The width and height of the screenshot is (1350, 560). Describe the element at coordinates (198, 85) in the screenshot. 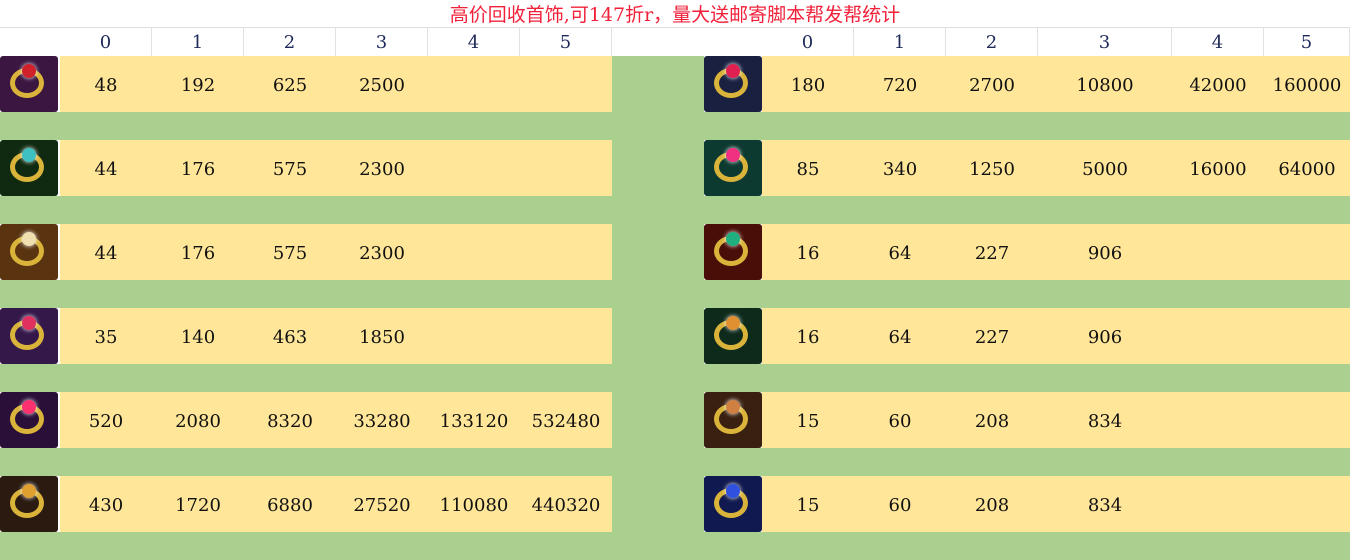

I see `price-cell: 192` at that location.